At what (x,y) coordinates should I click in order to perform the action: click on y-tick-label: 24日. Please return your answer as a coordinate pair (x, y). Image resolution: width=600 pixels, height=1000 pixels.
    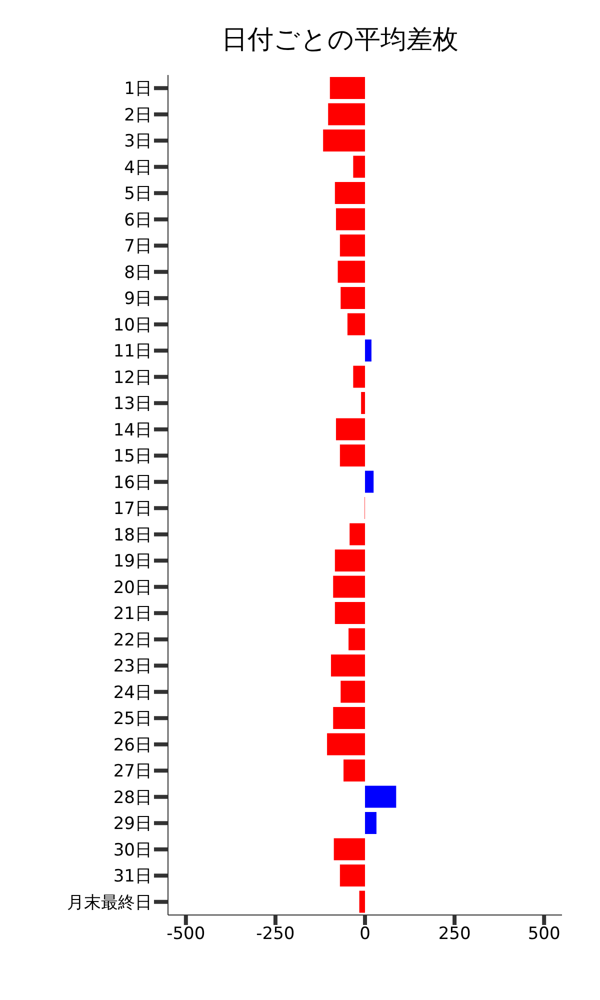
    Looking at the image, I should click on (132, 692).